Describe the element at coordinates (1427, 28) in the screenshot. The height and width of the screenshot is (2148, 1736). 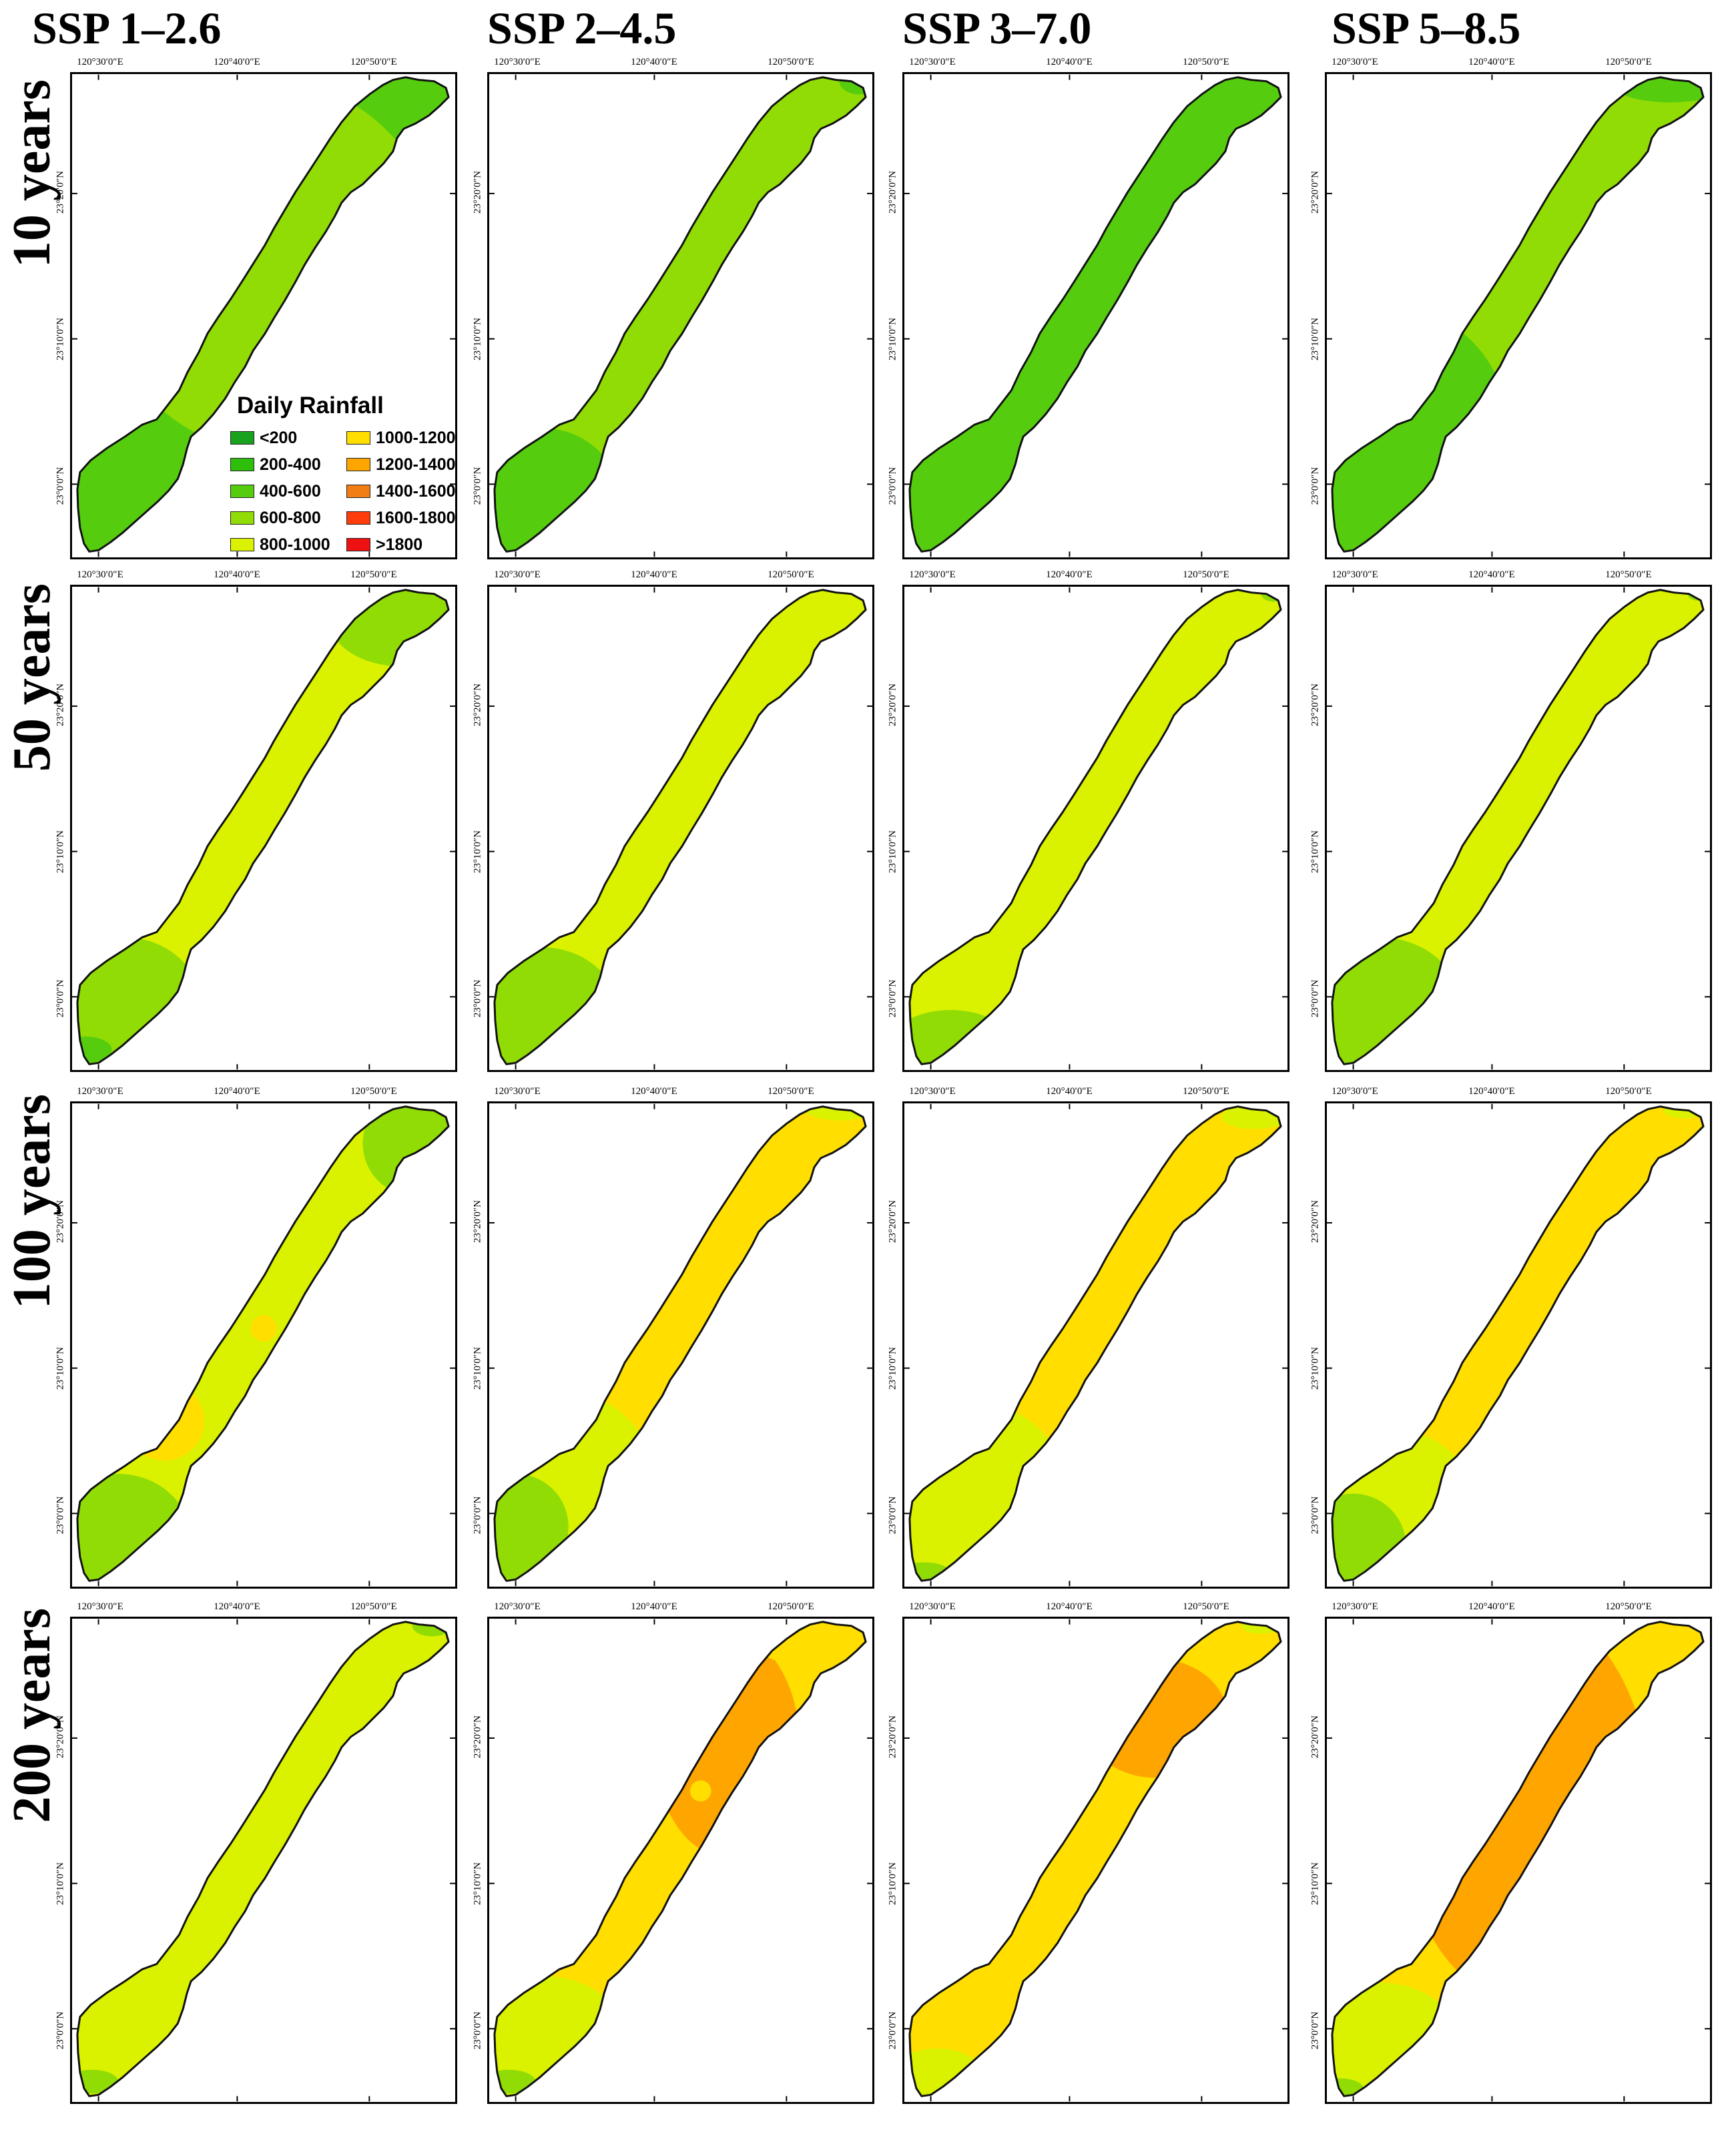
I see `column-title: SSP 5–8.5` at that location.